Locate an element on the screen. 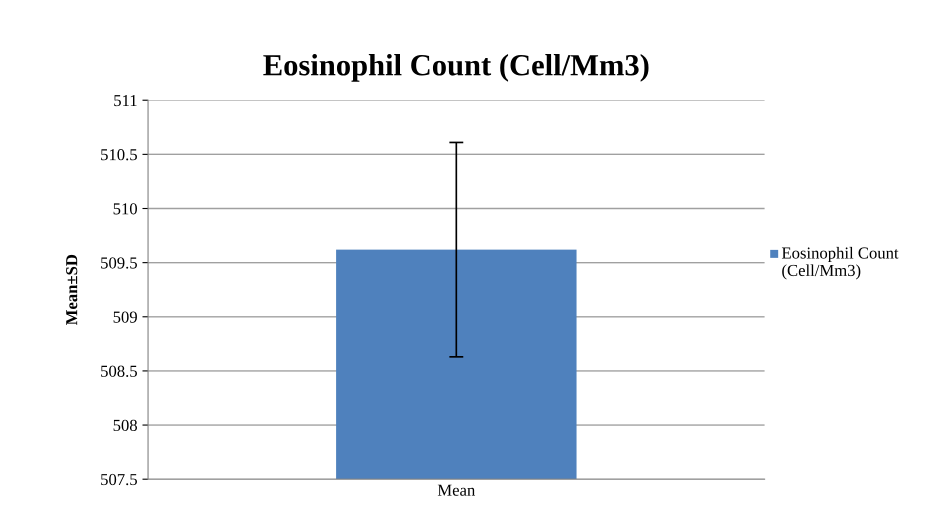 The width and height of the screenshot is (937, 522). y-tick-label: 507.5 is located at coordinates (119, 480).